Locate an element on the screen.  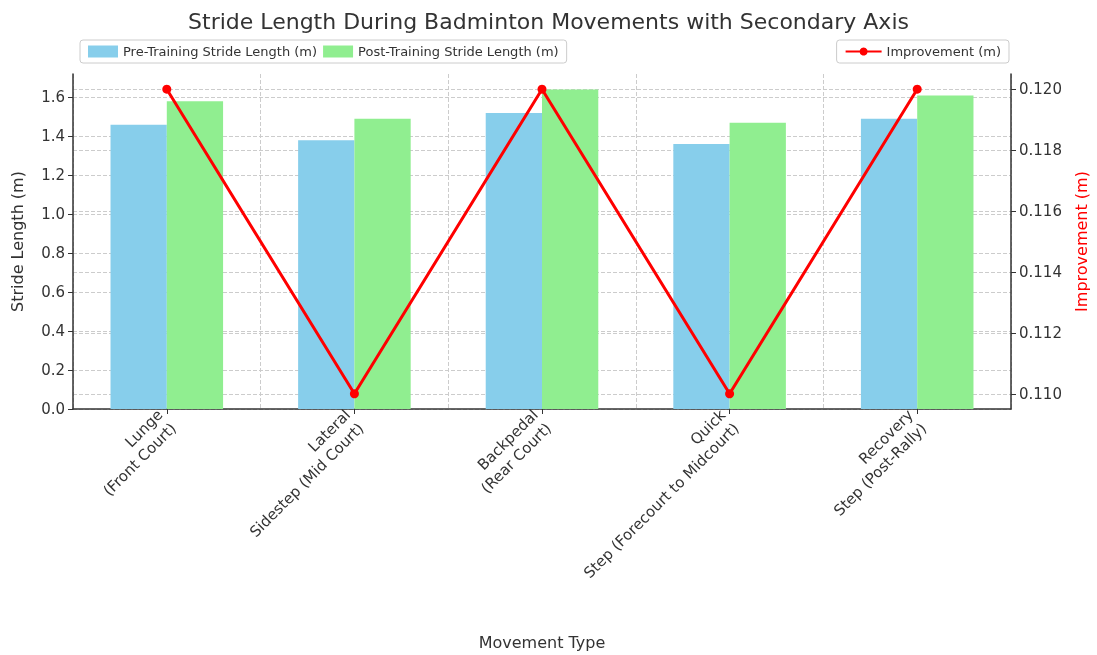
y-tick-label: 0.2 is located at coordinates (53, 370).